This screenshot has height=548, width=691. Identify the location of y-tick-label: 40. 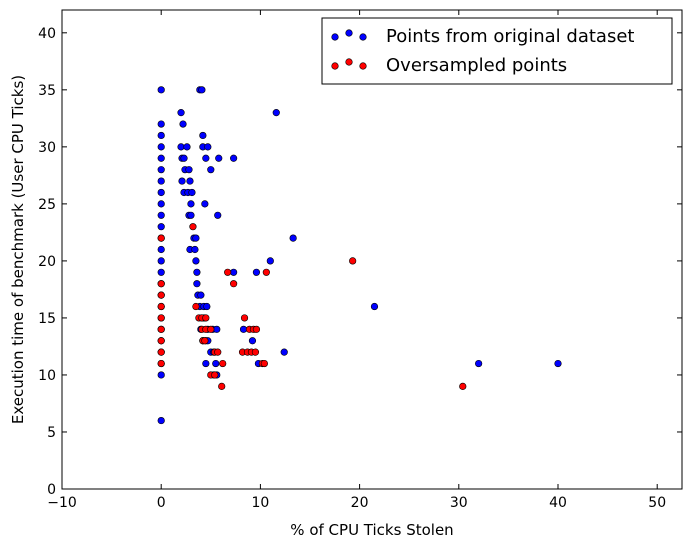
(47, 34).